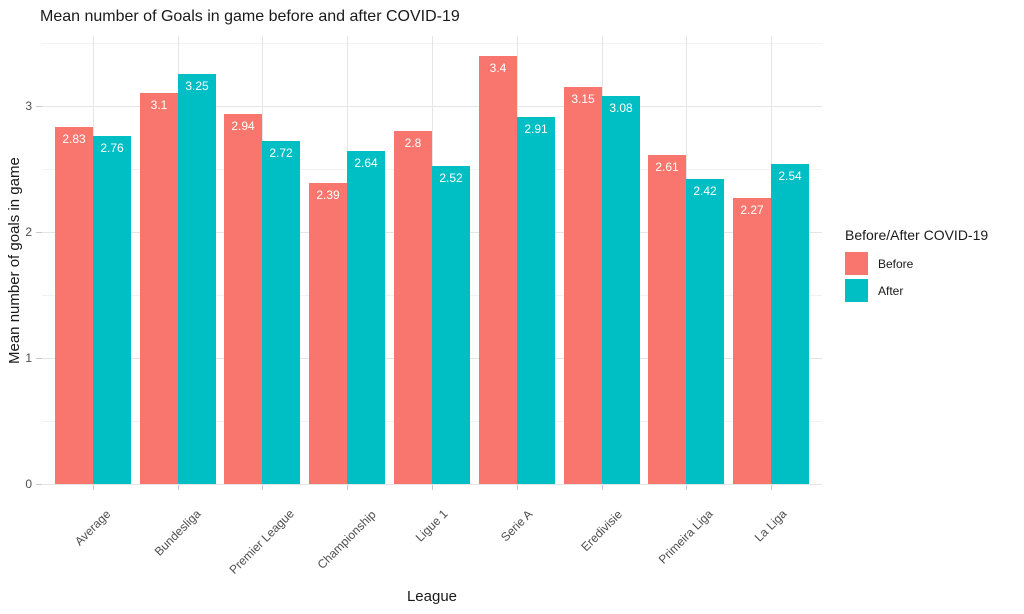 This screenshot has width=1024, height=614. What do you see at coordinates (891, 290) in the screenshot?
I see `legend-label: After` at bounding box center [891, 290].